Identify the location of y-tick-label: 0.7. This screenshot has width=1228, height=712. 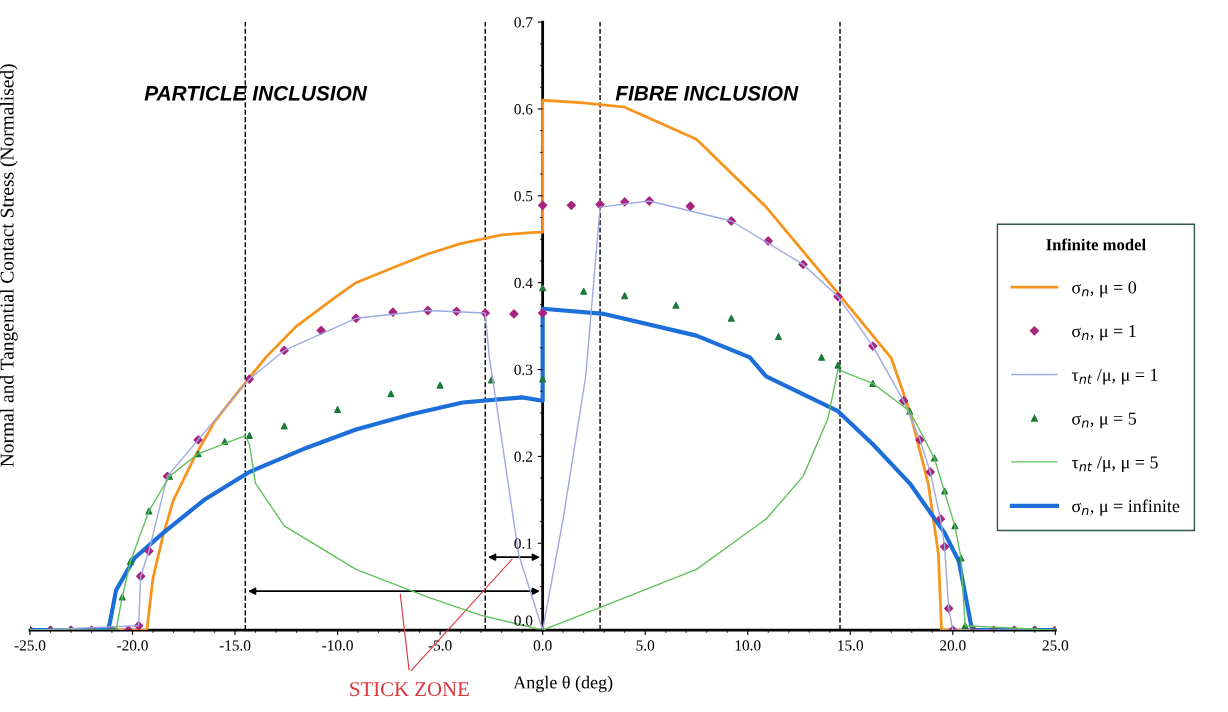
(523, 22).